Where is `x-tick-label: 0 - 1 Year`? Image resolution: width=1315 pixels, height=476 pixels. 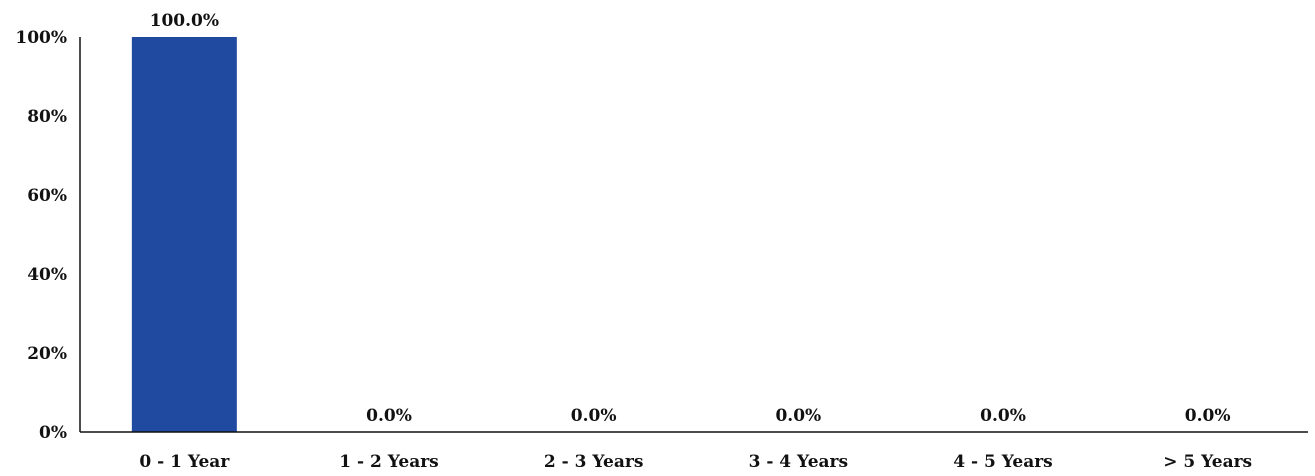 x-tick-label: 0 - 1 Year is located at coordinates (184, 462).